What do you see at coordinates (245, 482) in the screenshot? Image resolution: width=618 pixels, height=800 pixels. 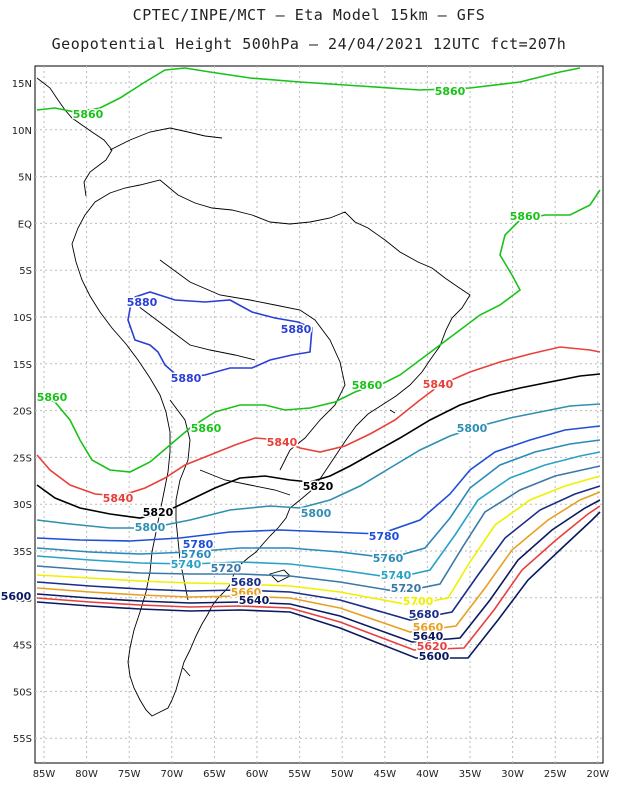 I see `argentina-border` at bounding box center [245, 482].